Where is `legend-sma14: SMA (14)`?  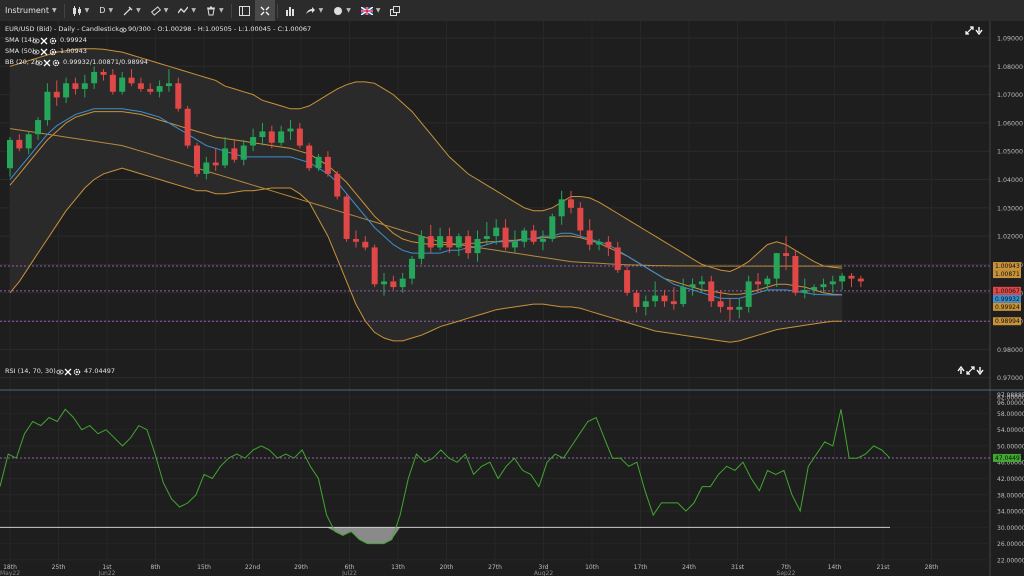 legend-sma14: SMA (14) is located at coordinates (20, 40).